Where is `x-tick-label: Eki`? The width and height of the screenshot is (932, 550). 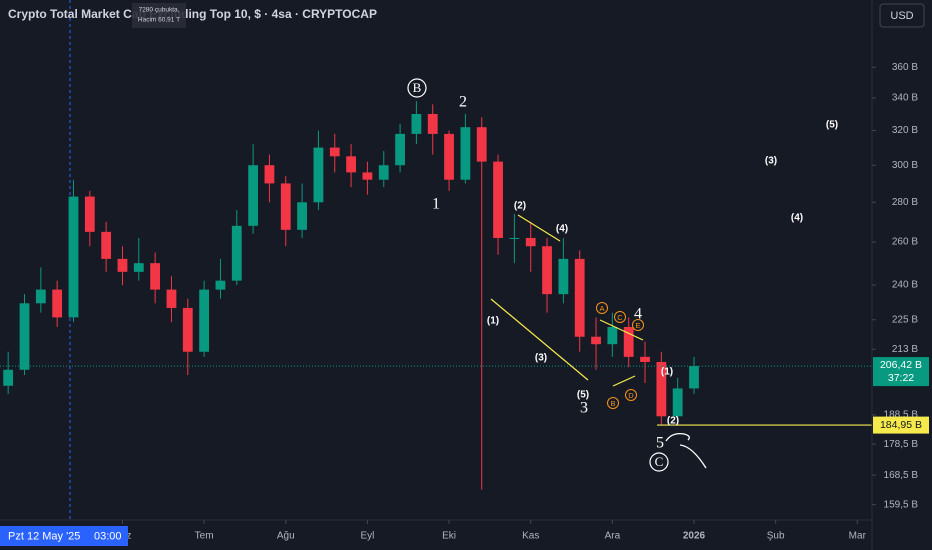
x-tick-label: Eki is located at coordinates (449, 536).